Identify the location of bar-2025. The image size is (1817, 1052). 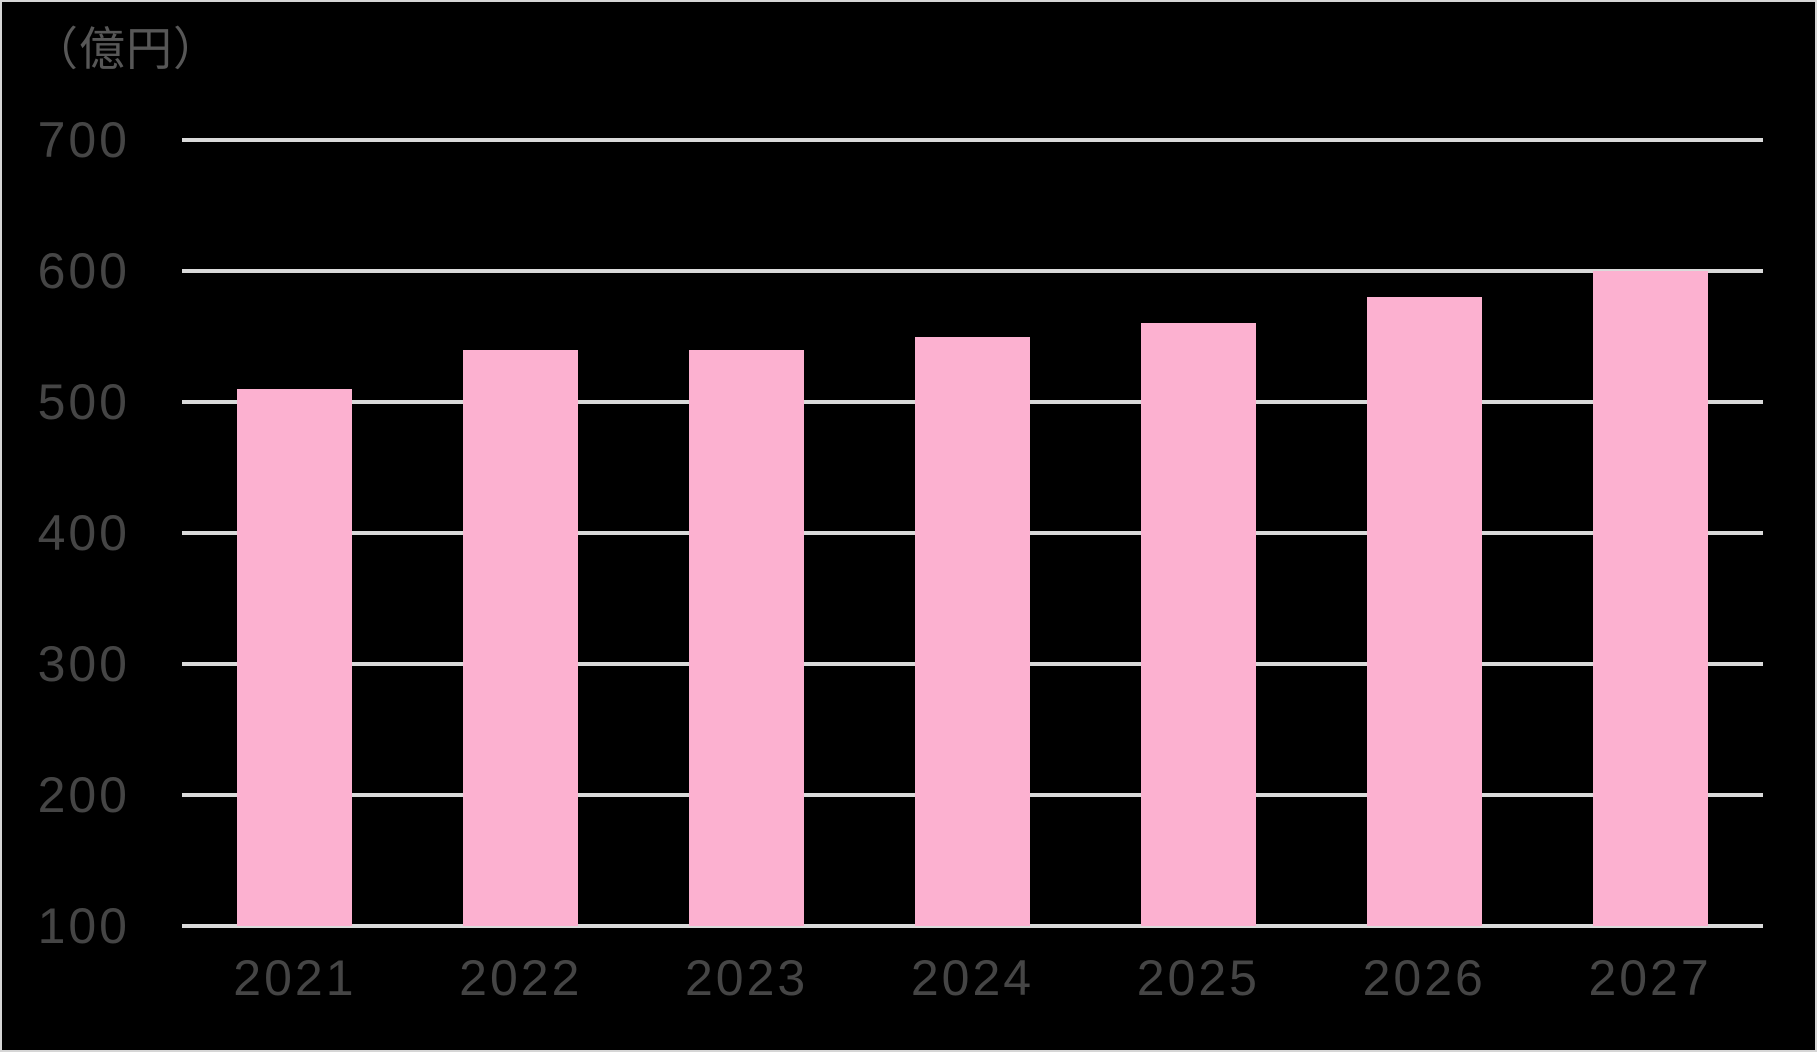
(1198, 624).